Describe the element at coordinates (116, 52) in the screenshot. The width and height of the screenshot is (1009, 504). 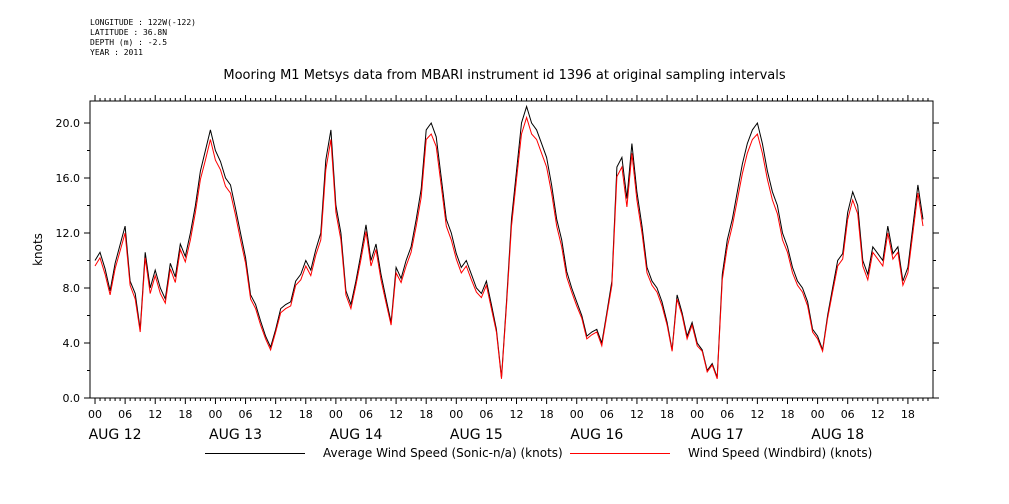
I see `year-text: YEAR : 2011` at that location.